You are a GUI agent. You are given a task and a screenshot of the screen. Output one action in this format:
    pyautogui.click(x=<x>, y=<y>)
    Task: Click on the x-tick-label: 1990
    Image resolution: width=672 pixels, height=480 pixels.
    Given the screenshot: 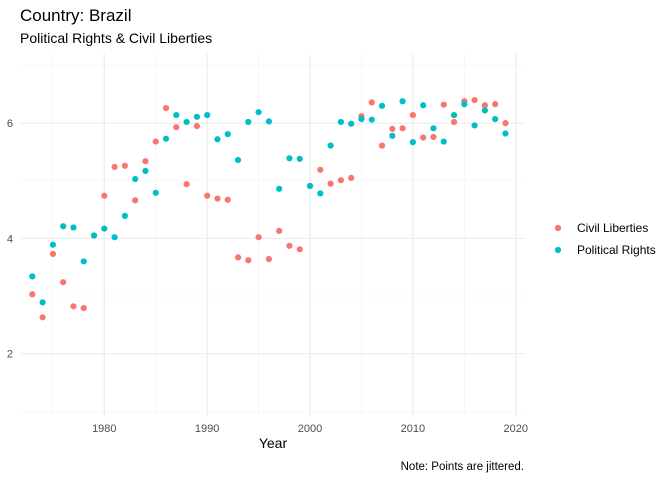 What is the action you would take?
    pyautogui.click(x=207, y=429)
    